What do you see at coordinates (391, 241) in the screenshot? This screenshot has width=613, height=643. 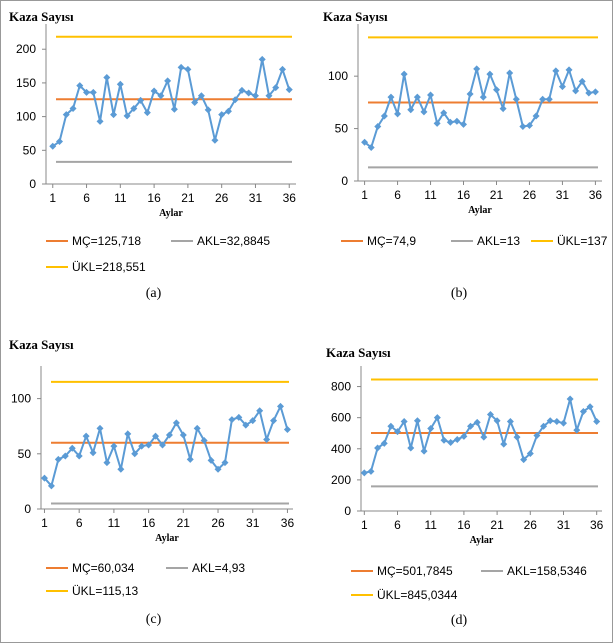 I see `legend-label: MÇ=74,9` at bounding box center [391, 241].